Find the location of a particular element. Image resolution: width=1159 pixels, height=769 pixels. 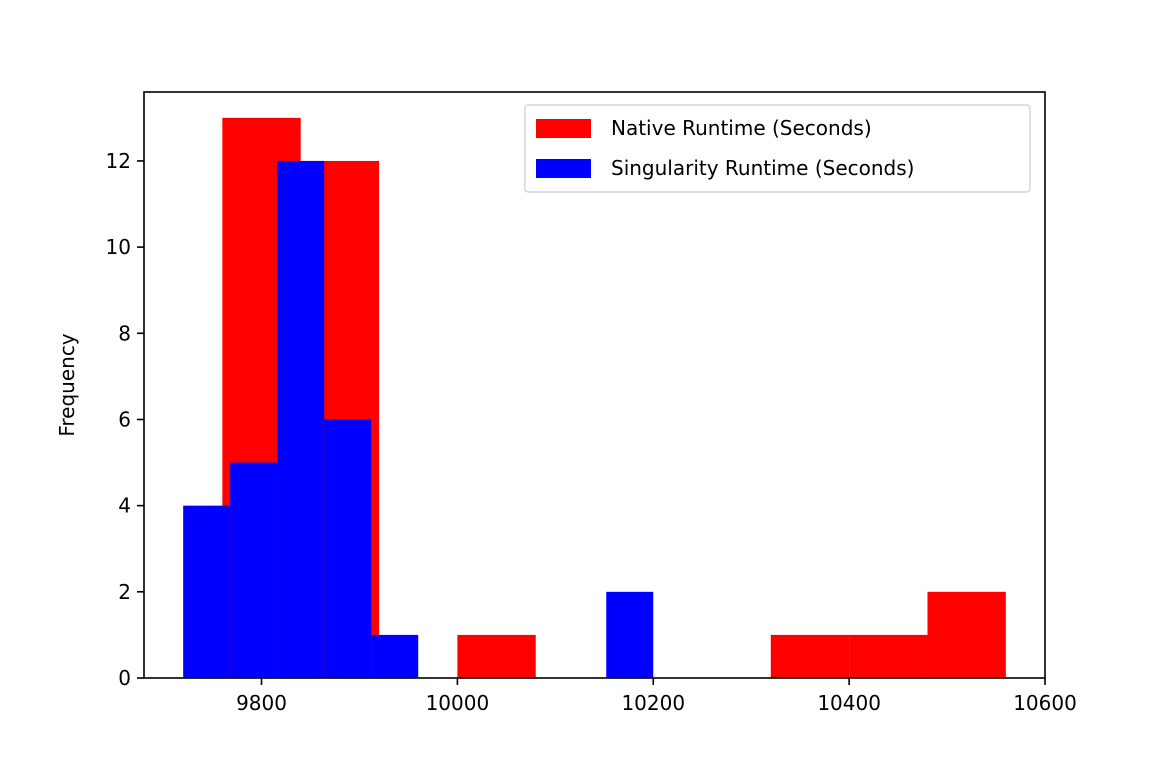

y-tick-label: 2 is located at coordinates (124, 592).